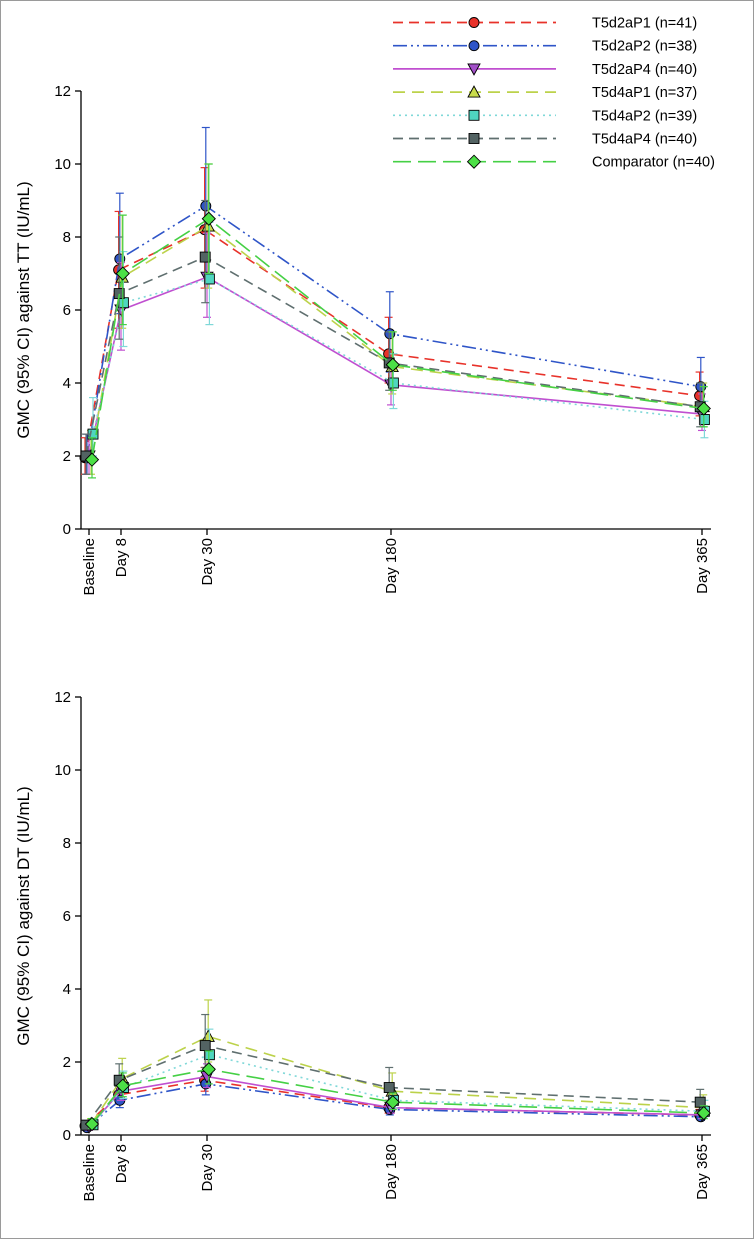 The height and width of the screenshot is (1243, 754). Describe the element at coordinates (644, 93) in the screenshot. I see `legend-label: T5d4aP1 (n=37)` at that location.